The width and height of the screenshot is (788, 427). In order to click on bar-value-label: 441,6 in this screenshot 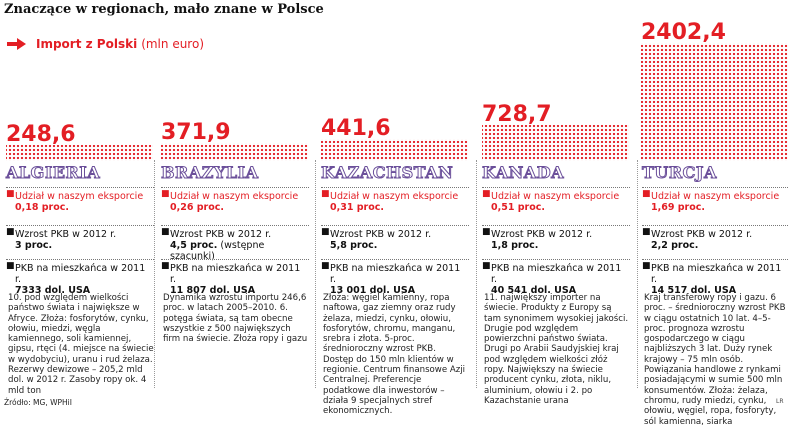, I will do `click(356, 128)`.